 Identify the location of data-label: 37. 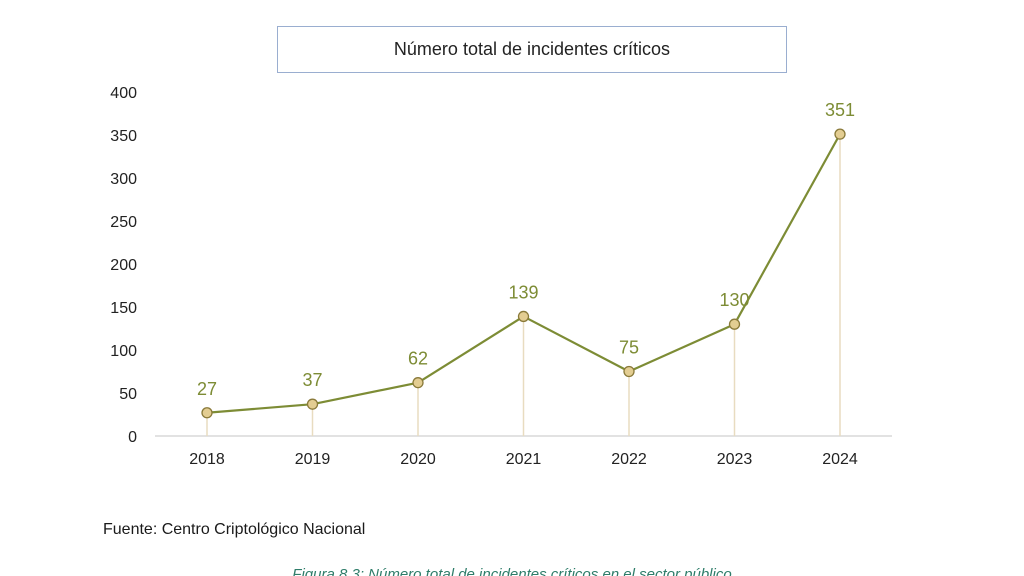
(312, 380).